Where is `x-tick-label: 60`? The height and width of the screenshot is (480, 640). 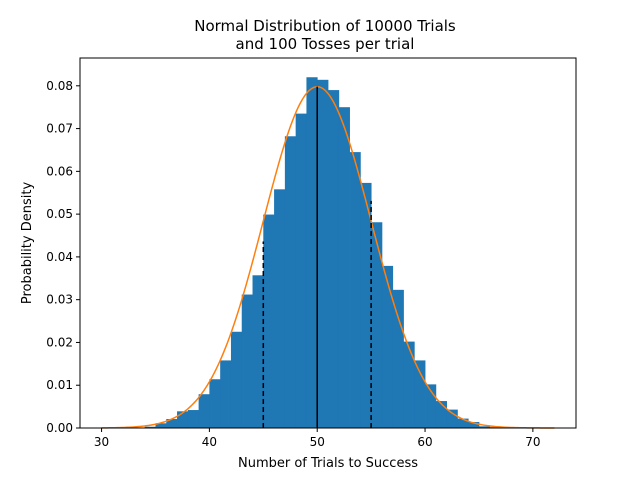 x-tick-label: 60 is located at coordinates (424, 442).